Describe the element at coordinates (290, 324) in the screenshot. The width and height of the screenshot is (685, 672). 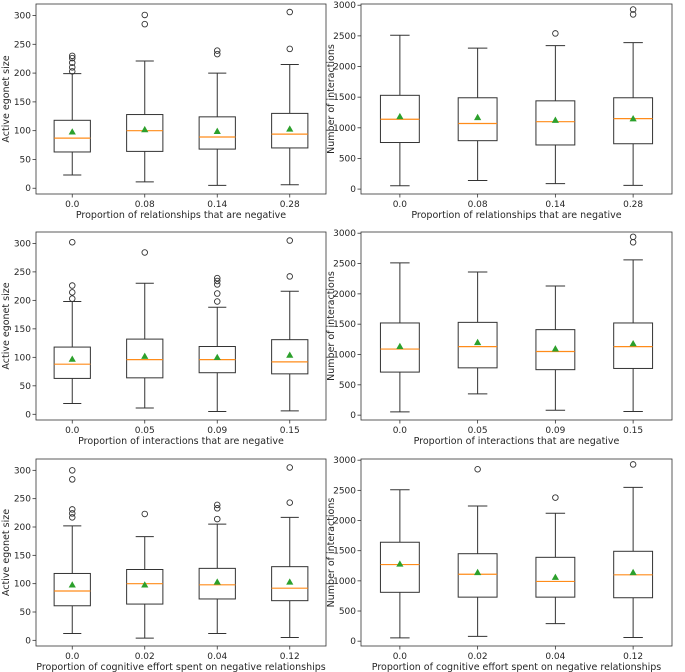
I see `box-0.15` at that location.